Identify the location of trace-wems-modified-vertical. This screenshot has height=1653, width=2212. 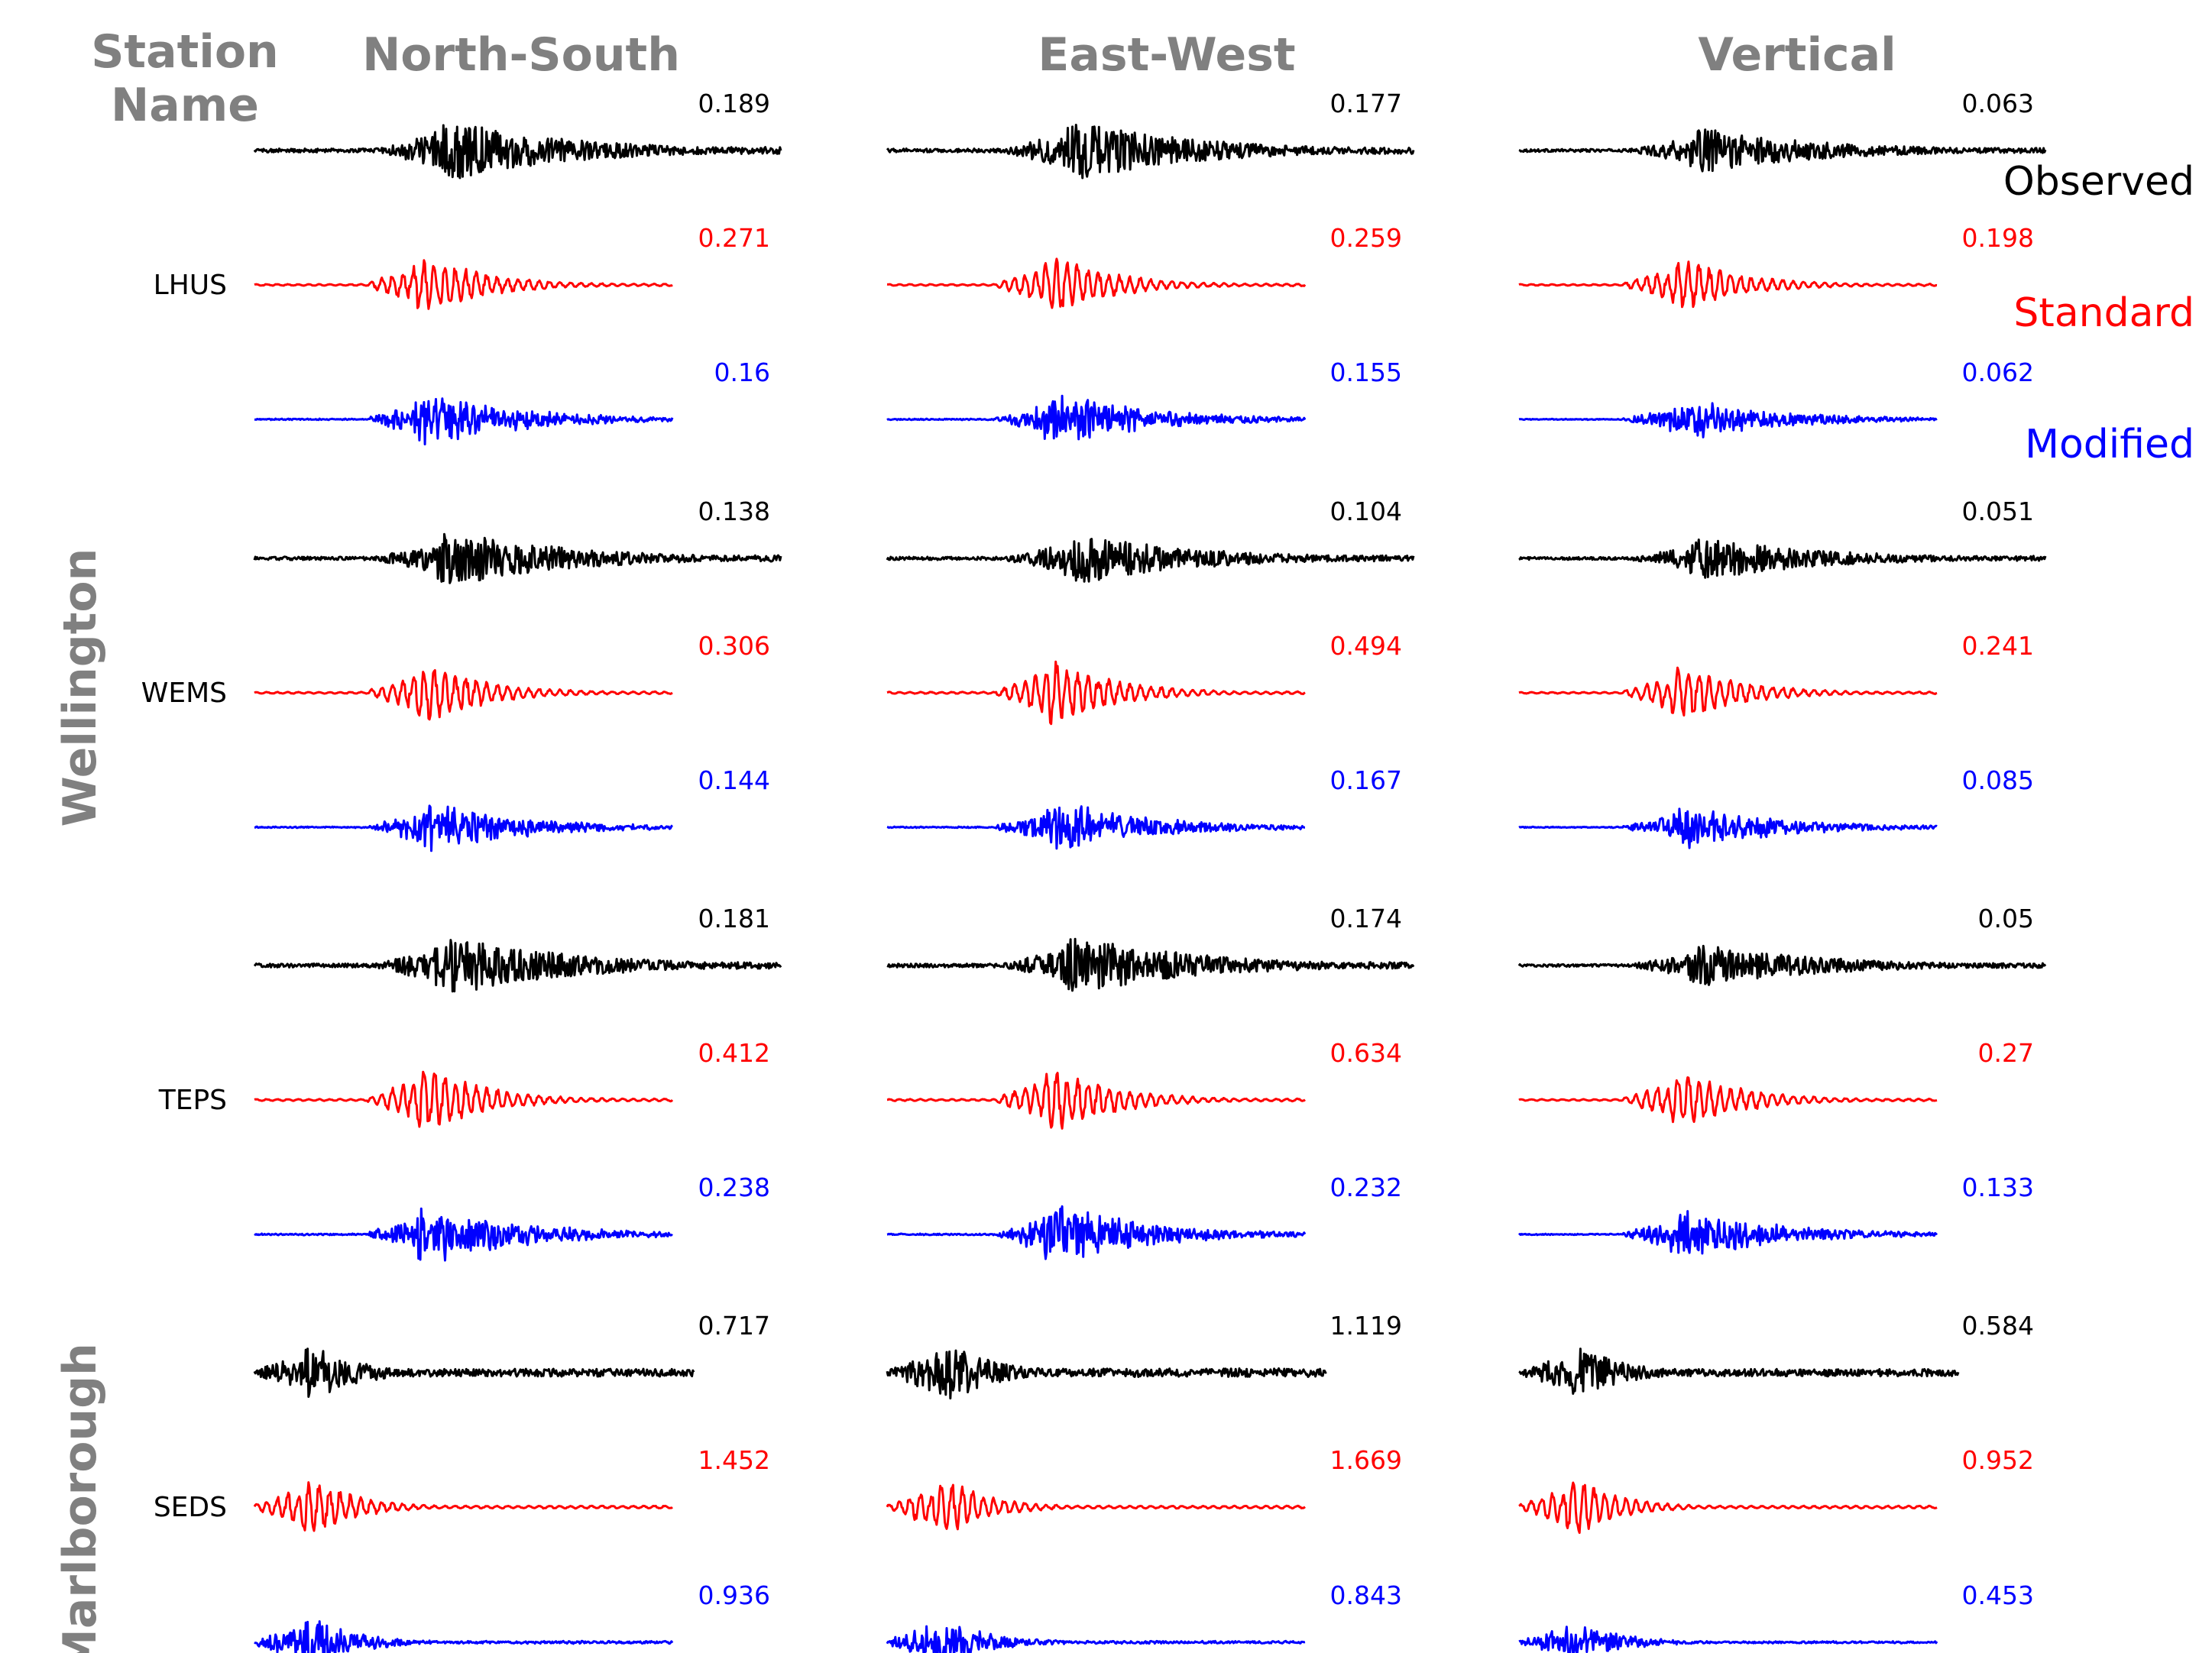
(1728, 828).